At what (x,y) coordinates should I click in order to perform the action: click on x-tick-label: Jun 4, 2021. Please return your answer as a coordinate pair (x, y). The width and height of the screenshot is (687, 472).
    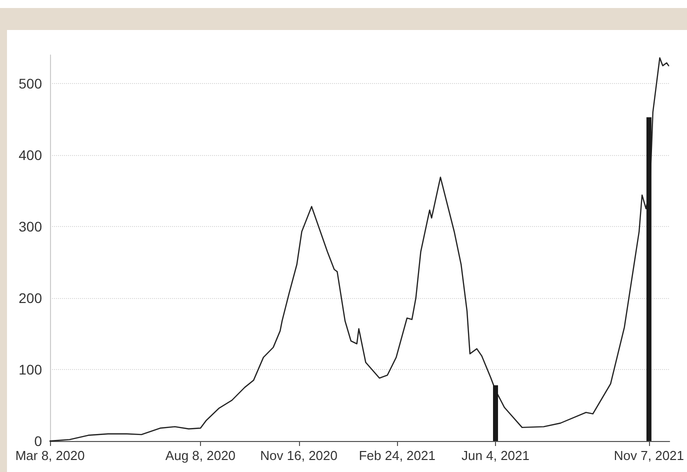
    Looking at the image, I should click on (496, 455).